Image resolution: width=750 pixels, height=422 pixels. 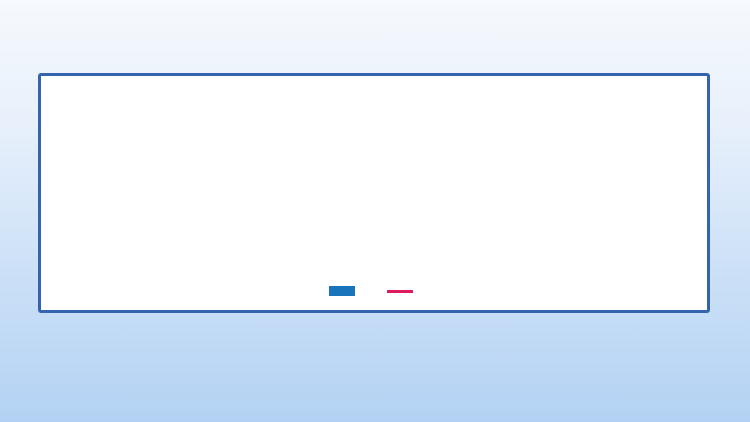 I want to click on bar-series-swatch-icon, so click(x=342, y=291).